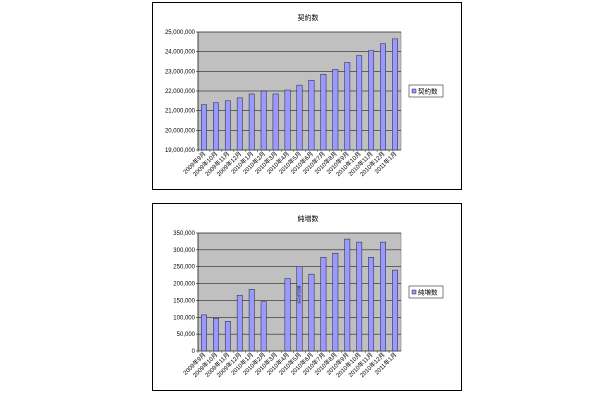 This screenshot has height=400, width=610. I want to click on contracts-ytick-label: 19,000,000, so click(180, 151).